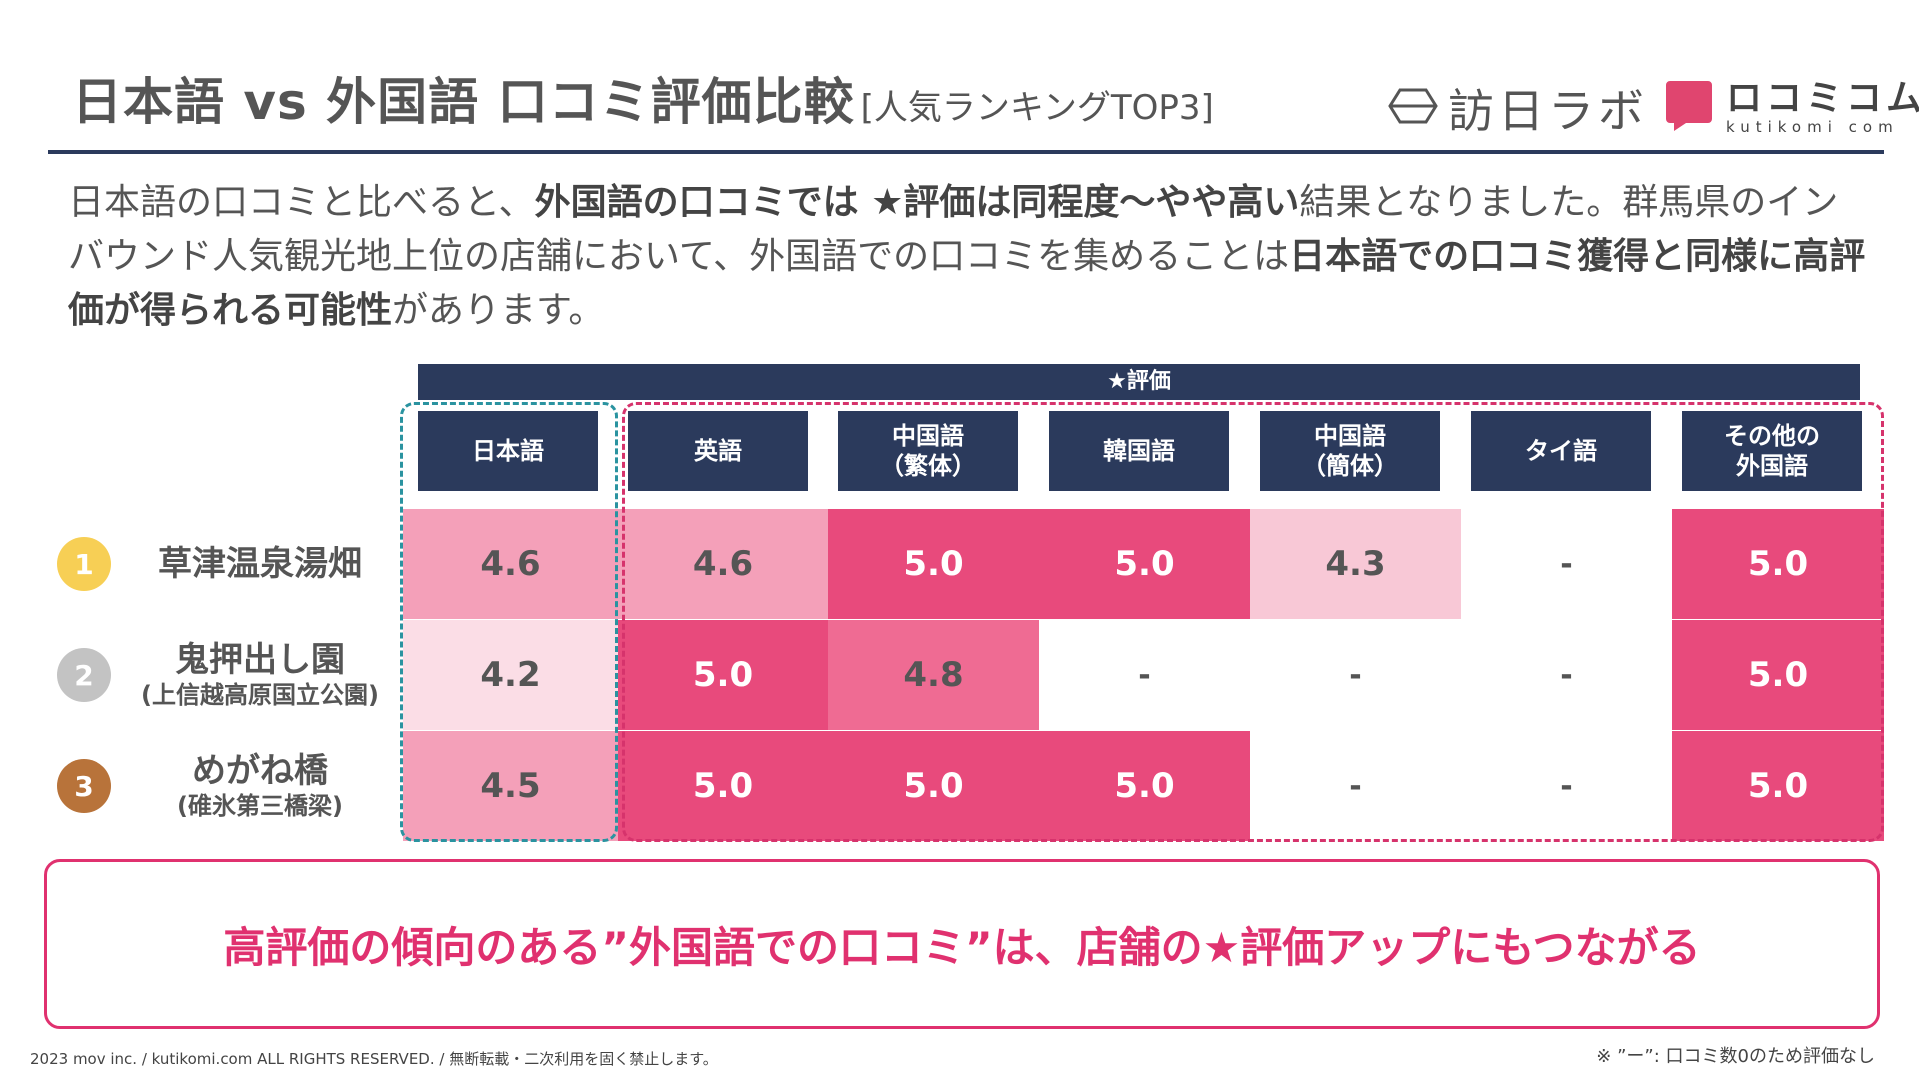 The width and height of the screenshot is (1919, 1080). I want to click on houjin-lab-logo: 訪日ラボ, so click(1518, 108).